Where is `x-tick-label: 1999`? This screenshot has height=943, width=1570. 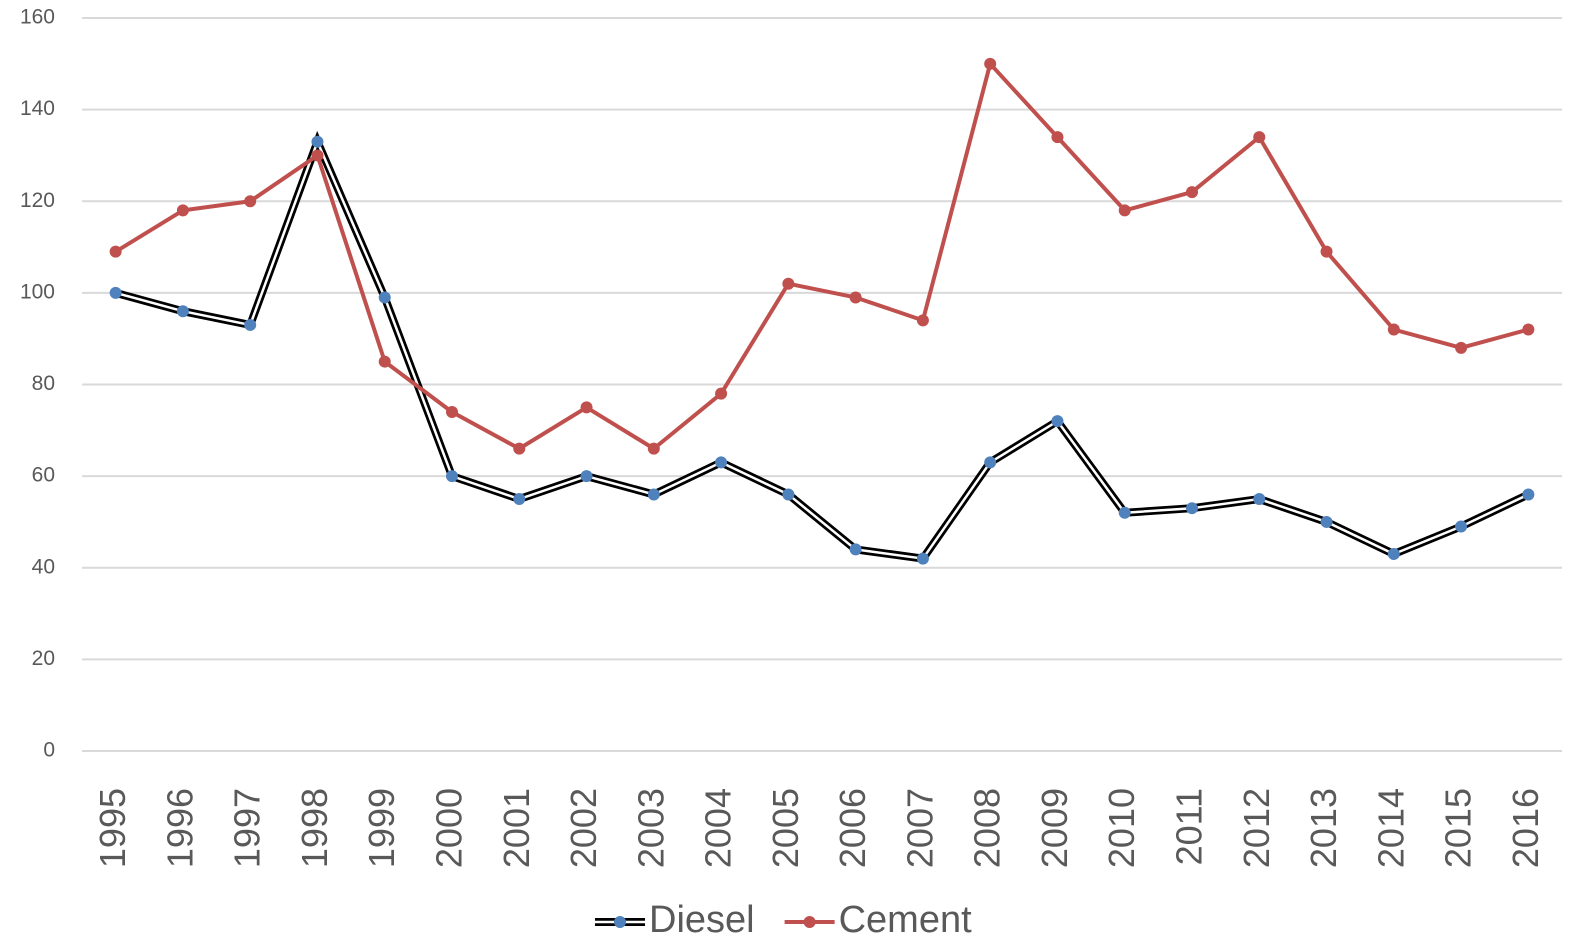
x-tick-label: 1999 is located at coordinates (381, 828).